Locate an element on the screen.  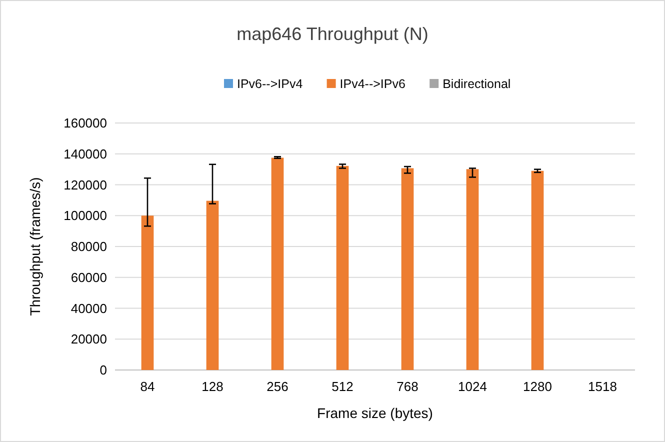
legend-label: IPv4-->IPv6 is located at coordinates (373, 84).